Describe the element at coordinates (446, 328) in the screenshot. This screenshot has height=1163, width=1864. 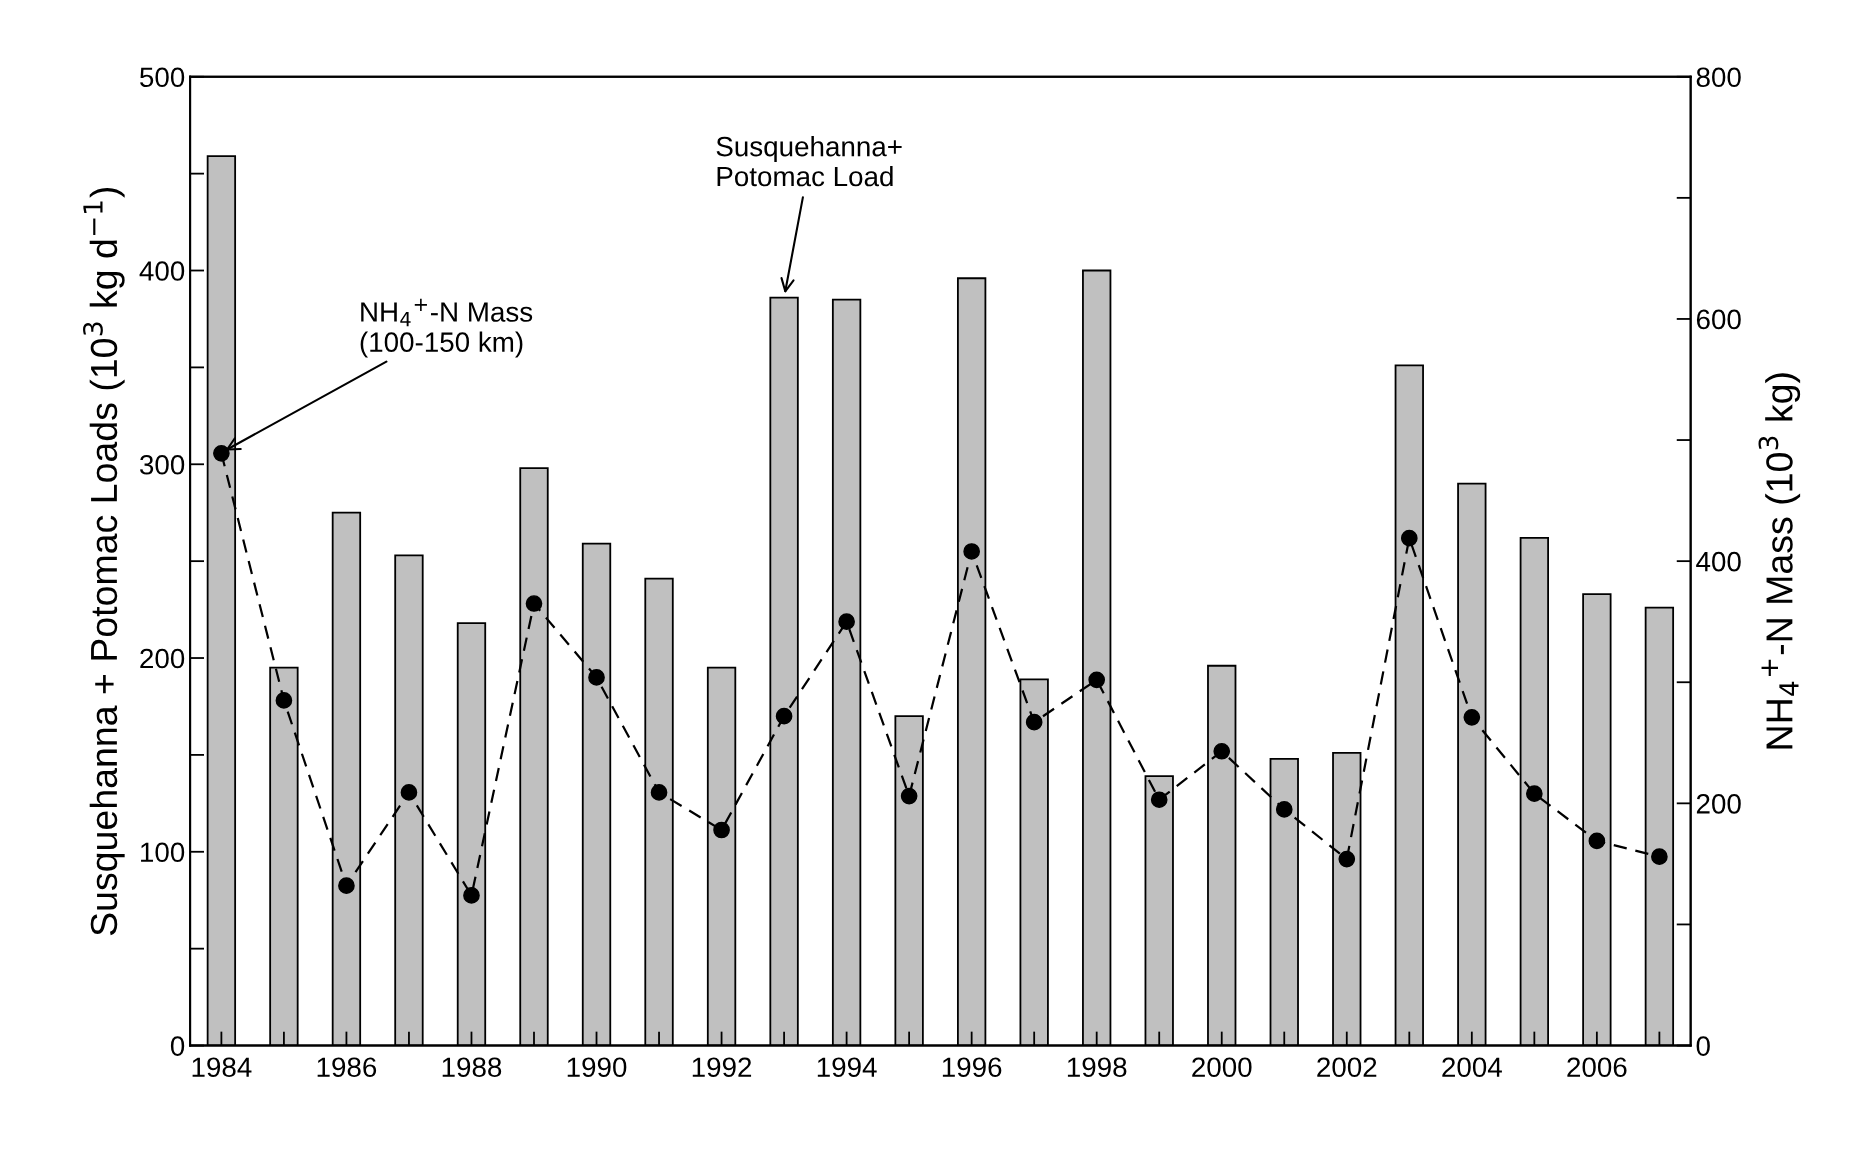
I see `annotation: NH$_{4}$$^{+}$-N Mass (100-150 km)` at that location.